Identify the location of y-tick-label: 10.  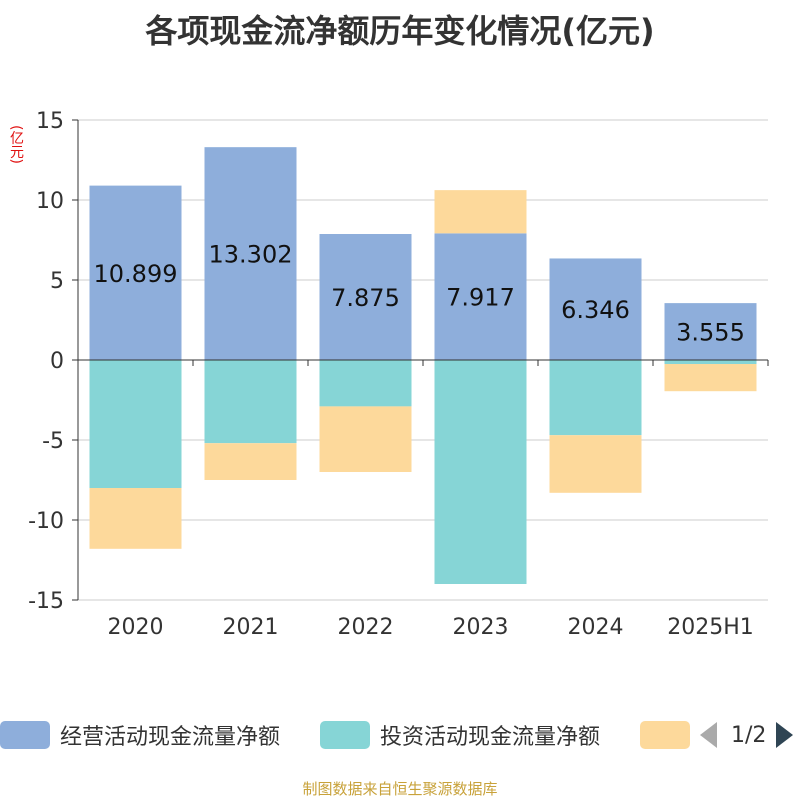
(50, 201).